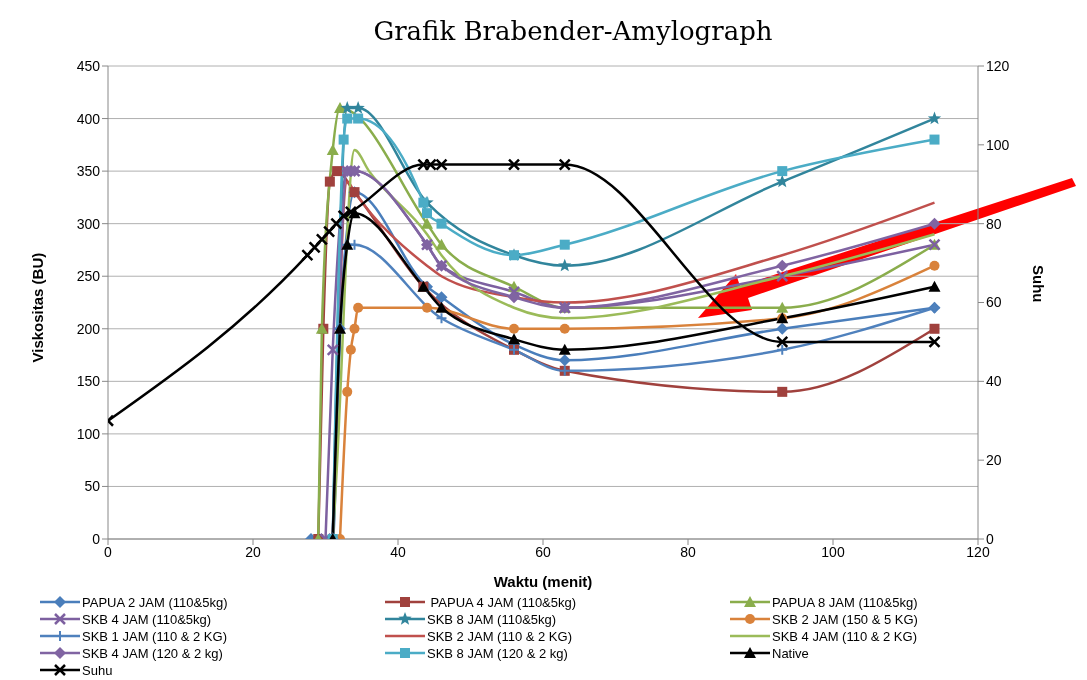 The image size is (1087, 680). Describe the element at coordinates (96, 538) in the screenshot. I see `y-tick-label: 0` at that location.